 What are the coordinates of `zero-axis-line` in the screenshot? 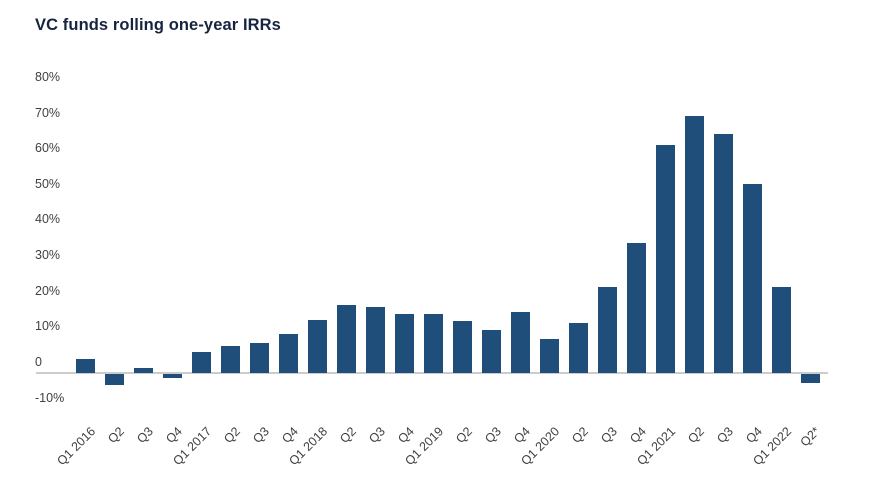 It's located at (432, 373).